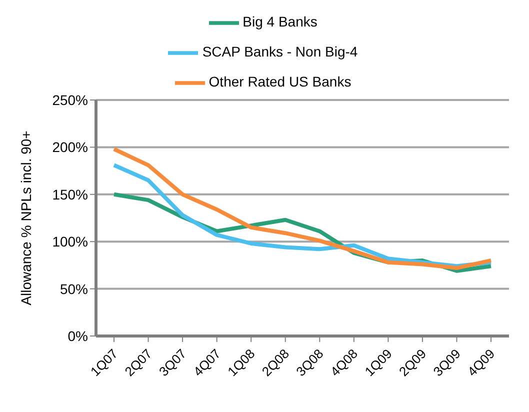  Describe the element at coordinates (70, 194) in the screenshot. I see `y-tick-label: 150%` at that location.